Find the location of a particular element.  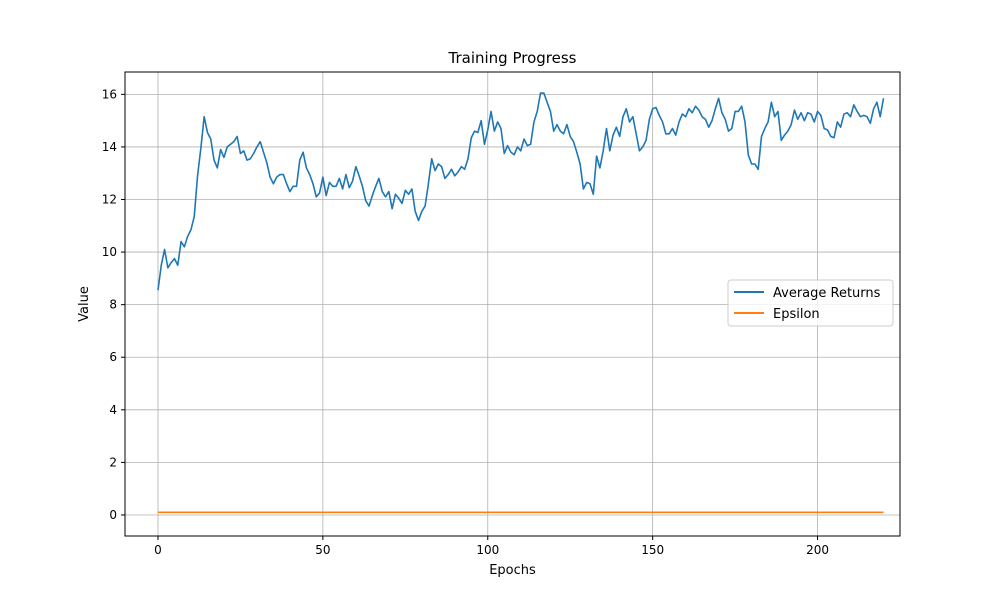

chart-title: Training Progress is located at coordinates (512, 58).